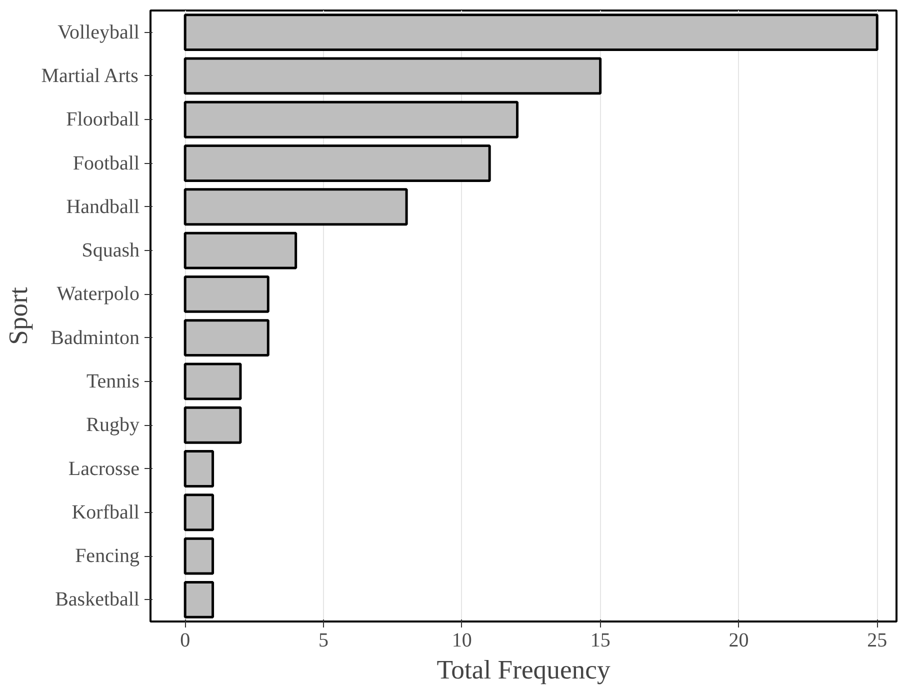 This screenshot has width=900, height=687. Describe the element at coordinates (18, 315) in the screenshot. I see `y-axis-title: Sport` at that location.